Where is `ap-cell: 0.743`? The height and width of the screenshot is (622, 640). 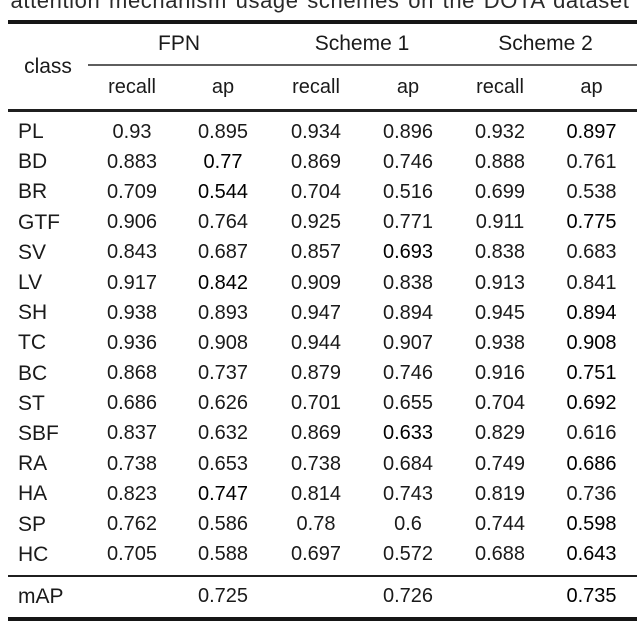 ap-cell: 0.743 is located at coordinates (408, 493).